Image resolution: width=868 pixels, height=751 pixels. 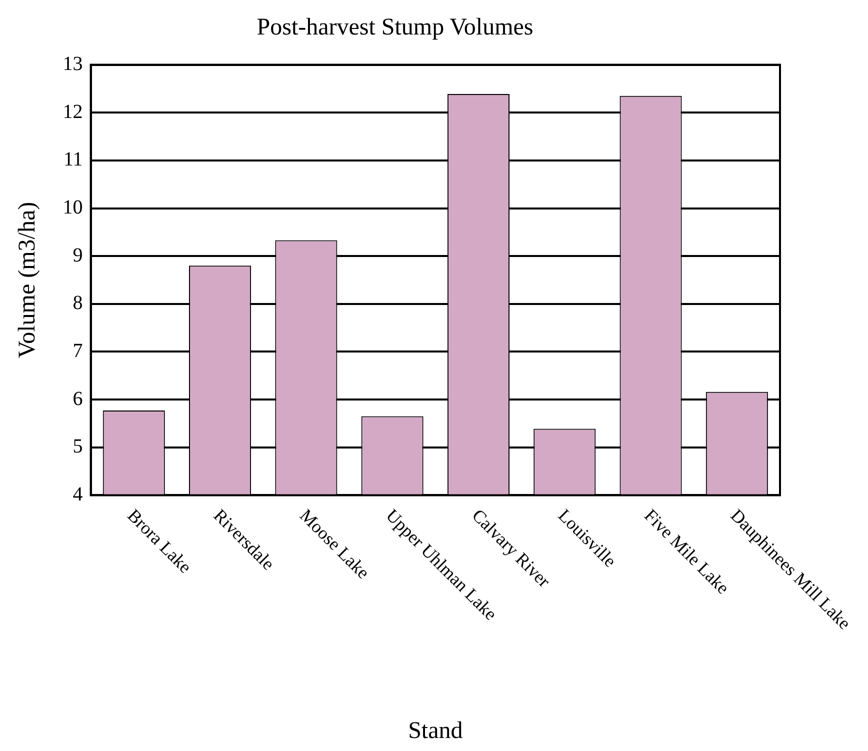 I want to click on y-tick-label: 4, so click(x=77, y=494).